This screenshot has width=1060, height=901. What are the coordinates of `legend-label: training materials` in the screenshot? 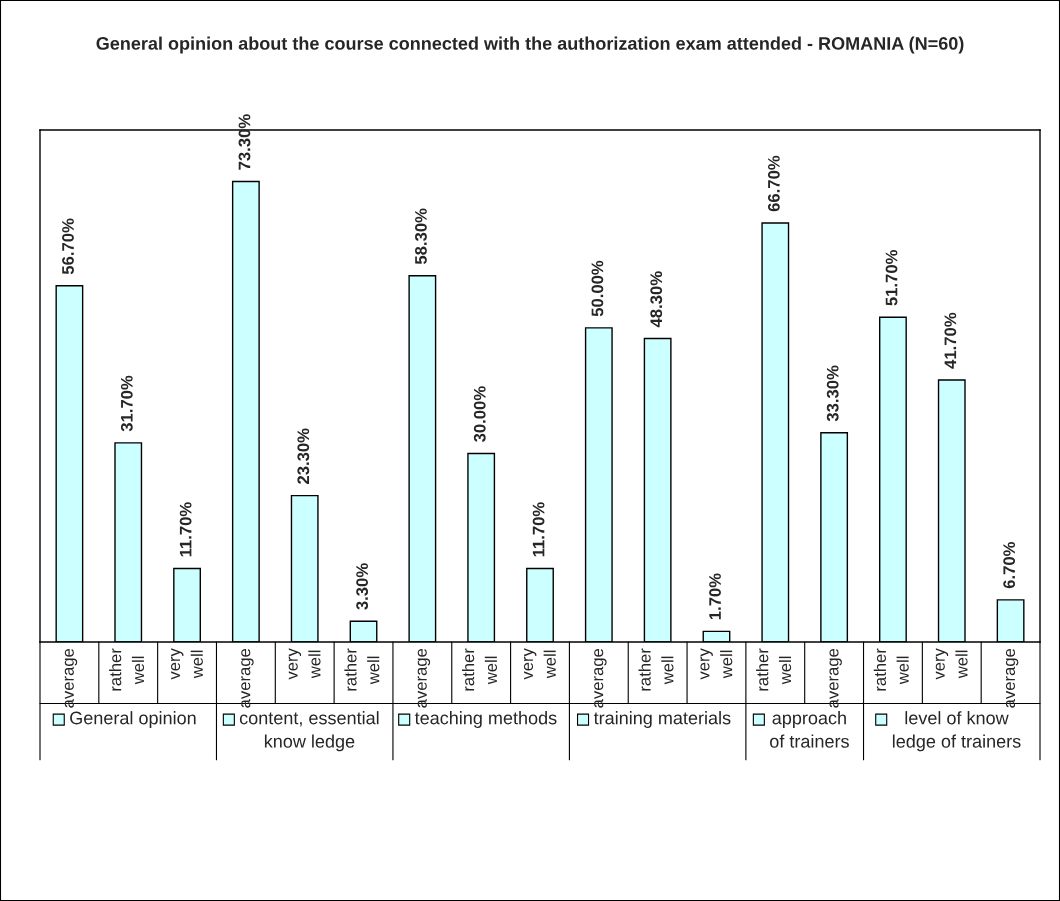 It's located at (662, 719).